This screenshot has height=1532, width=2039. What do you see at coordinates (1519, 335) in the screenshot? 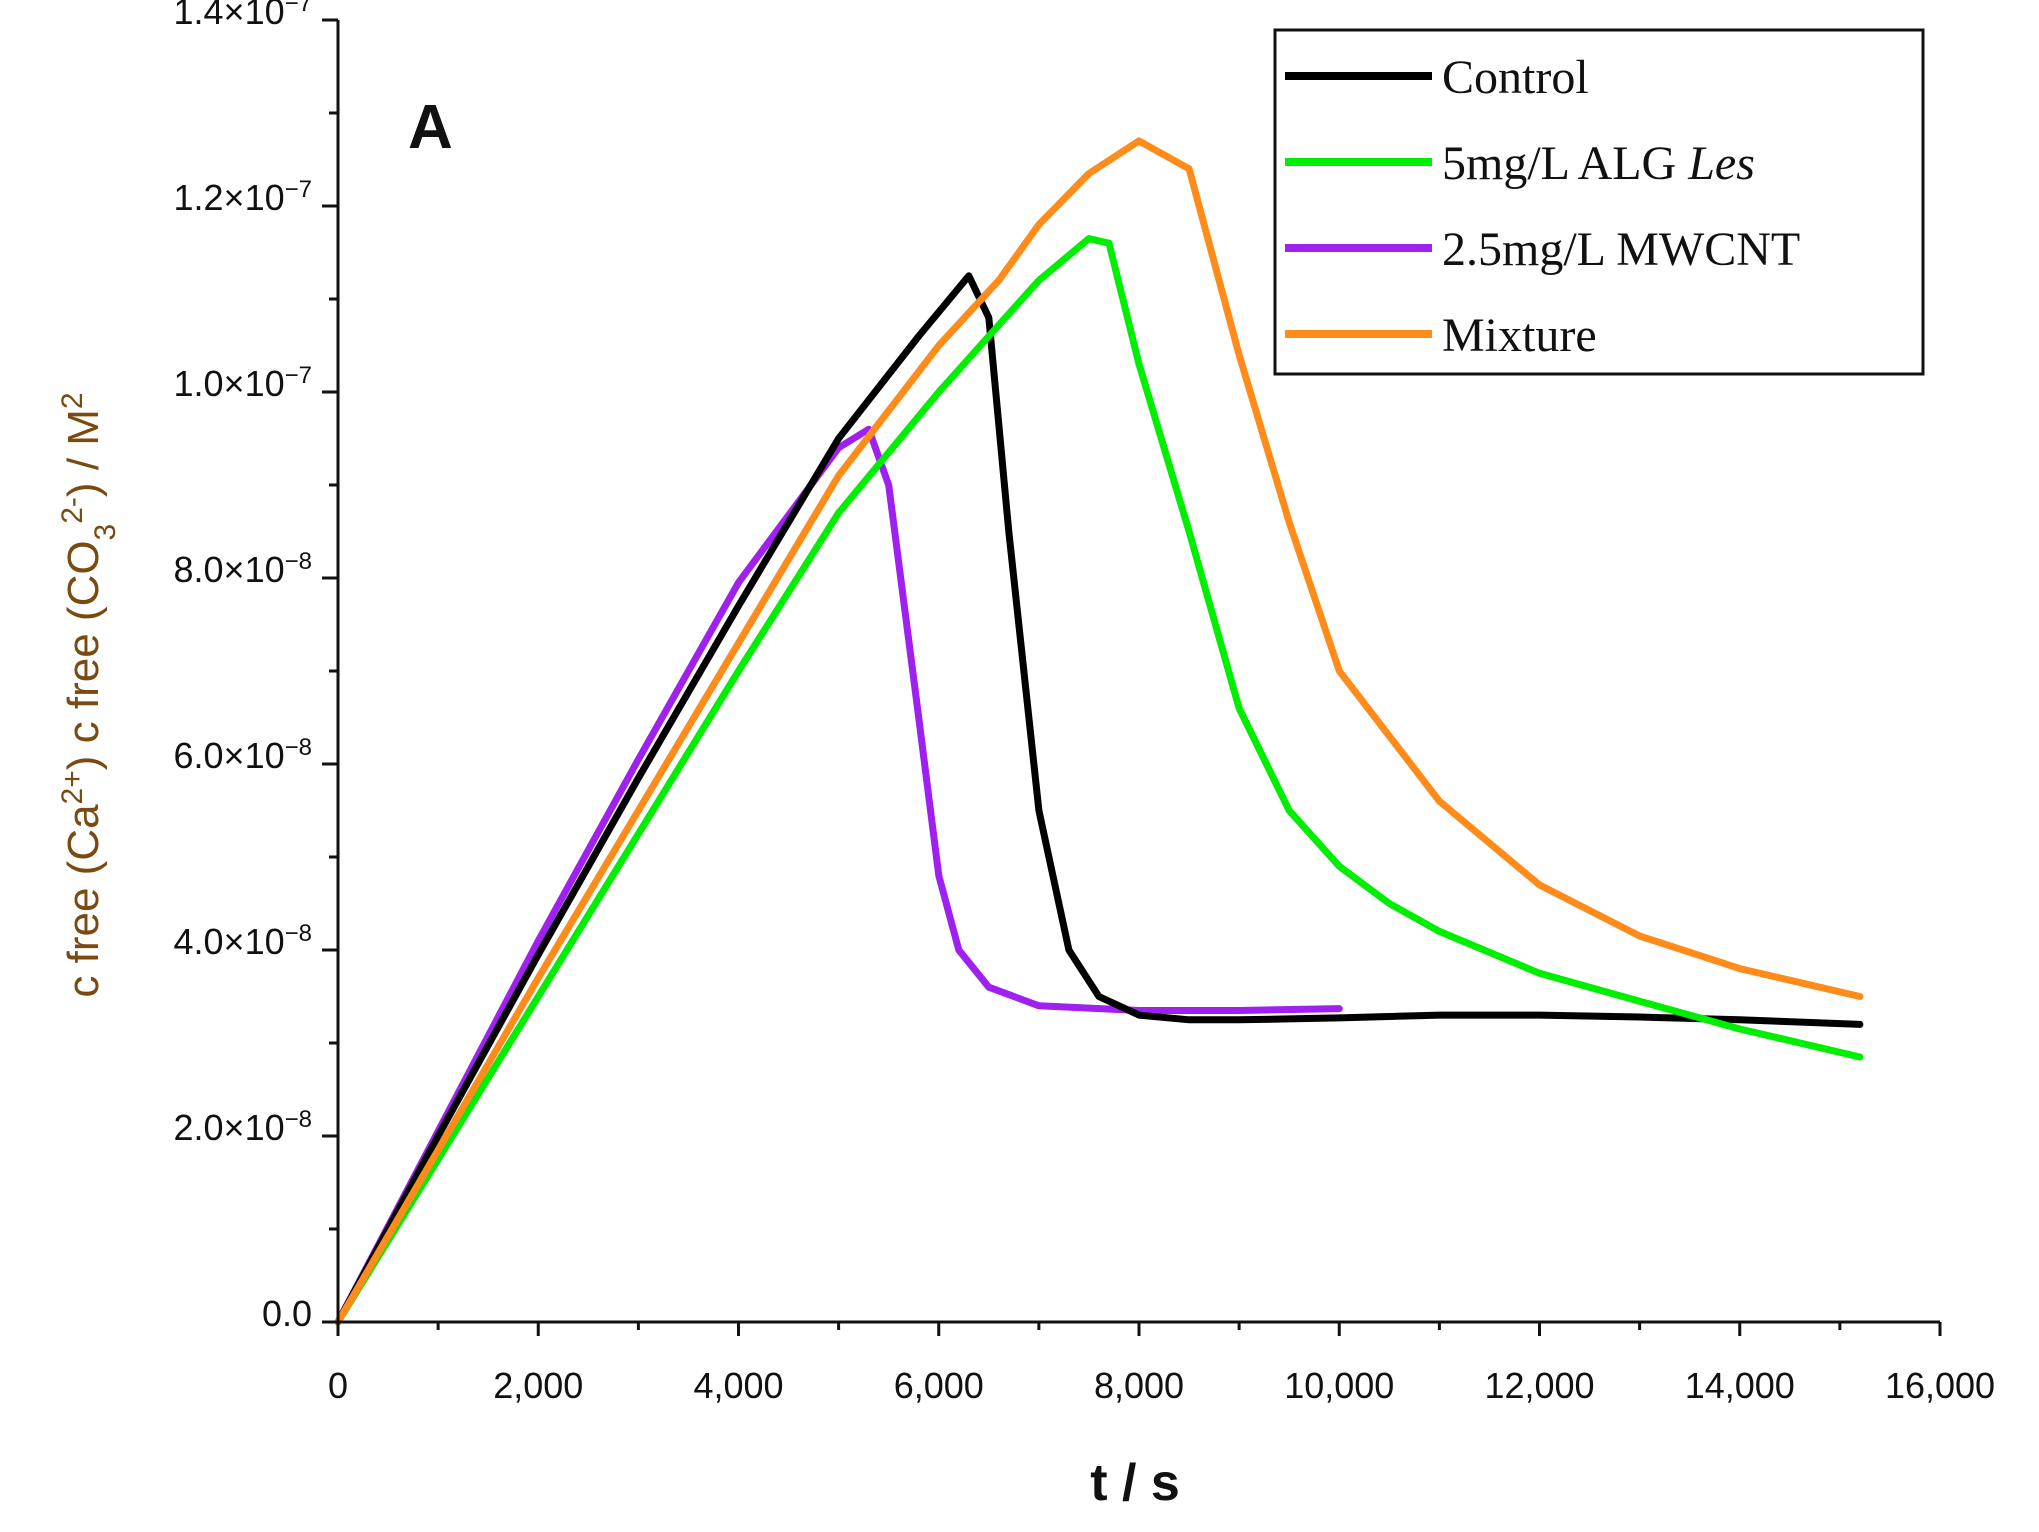
I see `legend-label-mixture: Mixture` at bounding box center [1519, 335].